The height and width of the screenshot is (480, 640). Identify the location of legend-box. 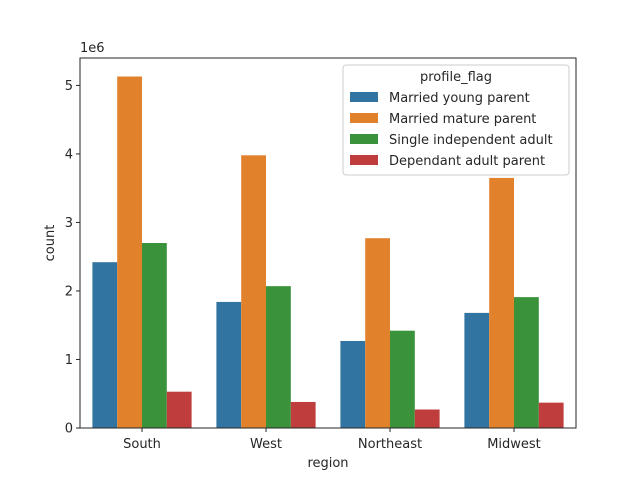
(456, 120).